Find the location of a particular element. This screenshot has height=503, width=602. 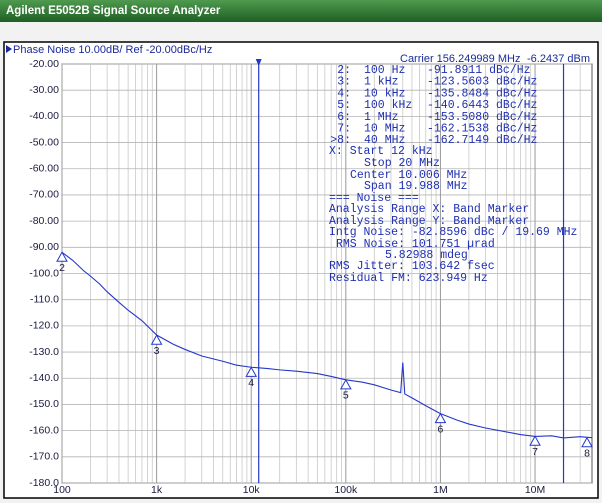

info-line: Analysis Range Y: Band Marker is located at coordinates (429, 221).